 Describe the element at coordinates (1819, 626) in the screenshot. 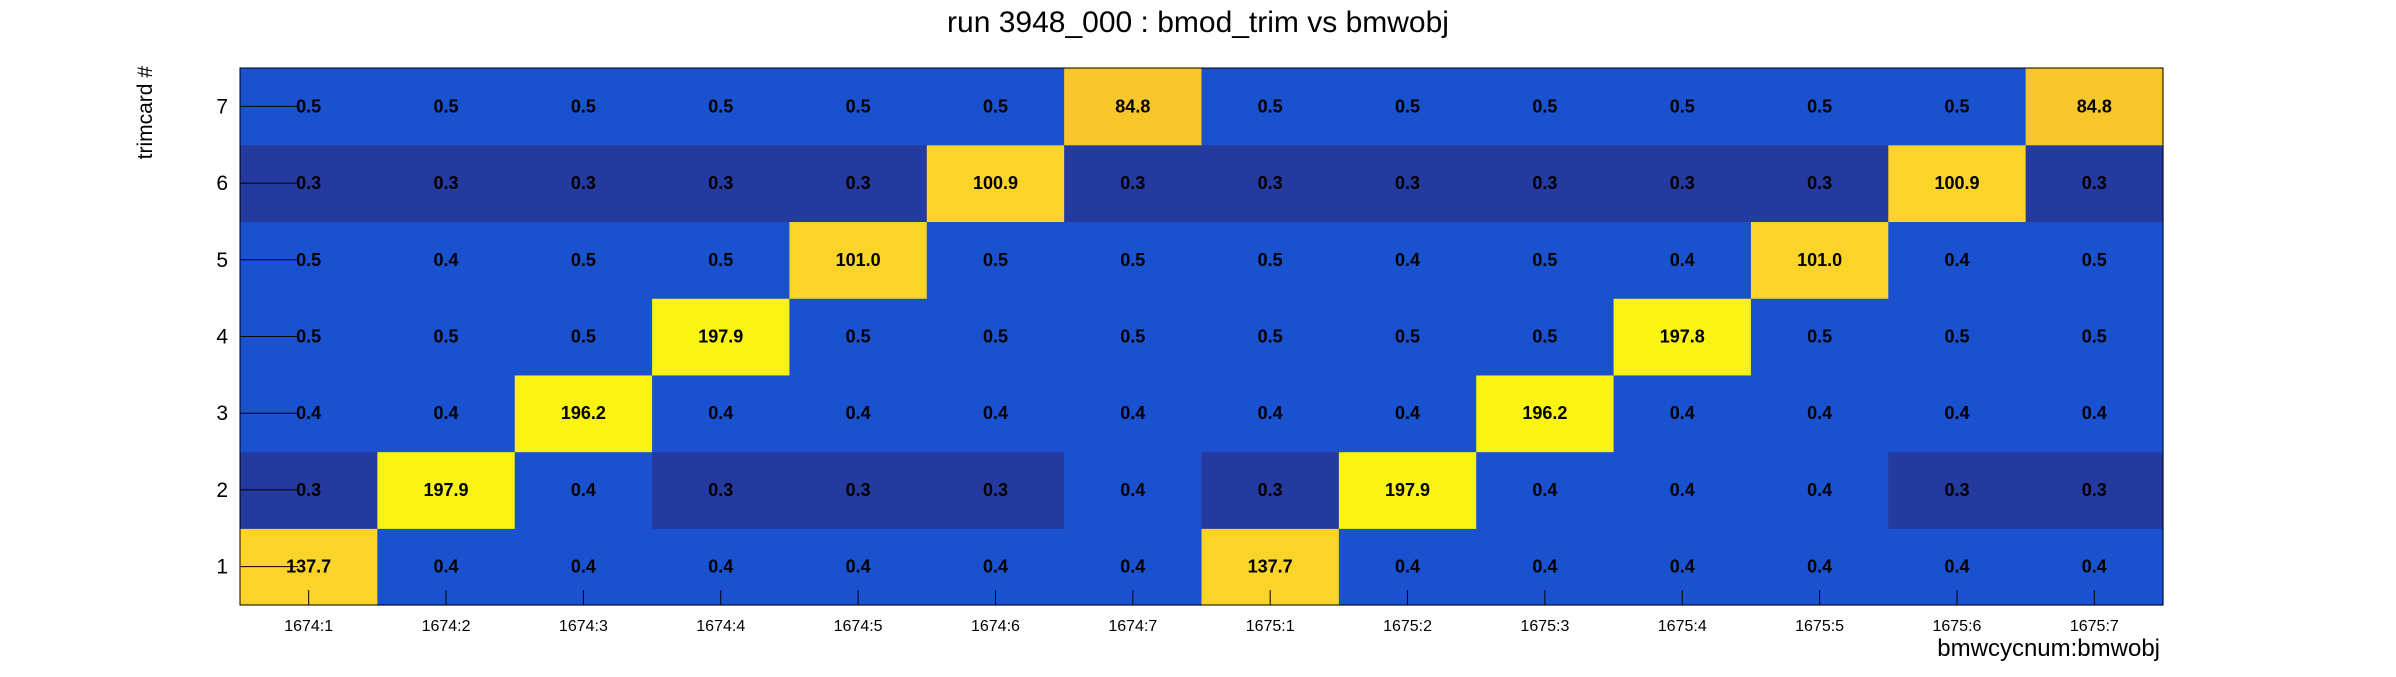

I see `x-tick-label: 1675:5` at that location.